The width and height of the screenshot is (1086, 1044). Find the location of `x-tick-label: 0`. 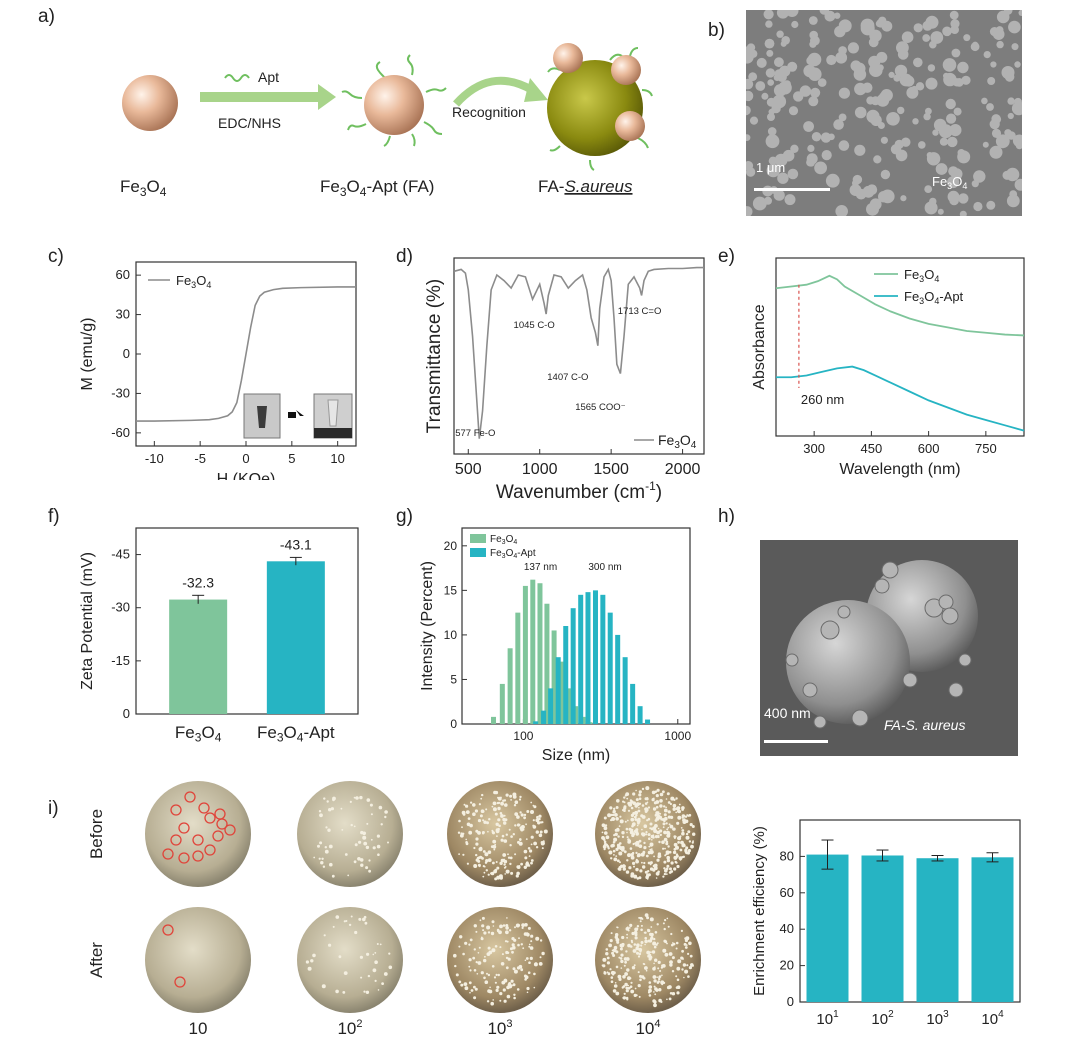

x-tick-label: 0 is located at coordinates (245, 458).